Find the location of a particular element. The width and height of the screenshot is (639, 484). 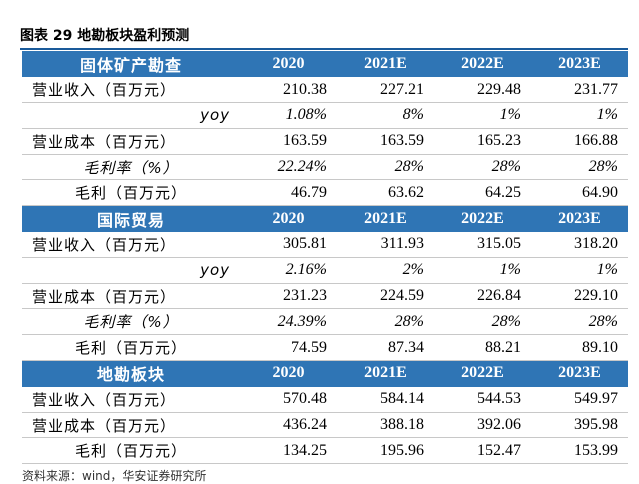

table-row: 毛利（百万元） 74.59 87.34 88.21 89.10 is located at coordinates (325, 348).